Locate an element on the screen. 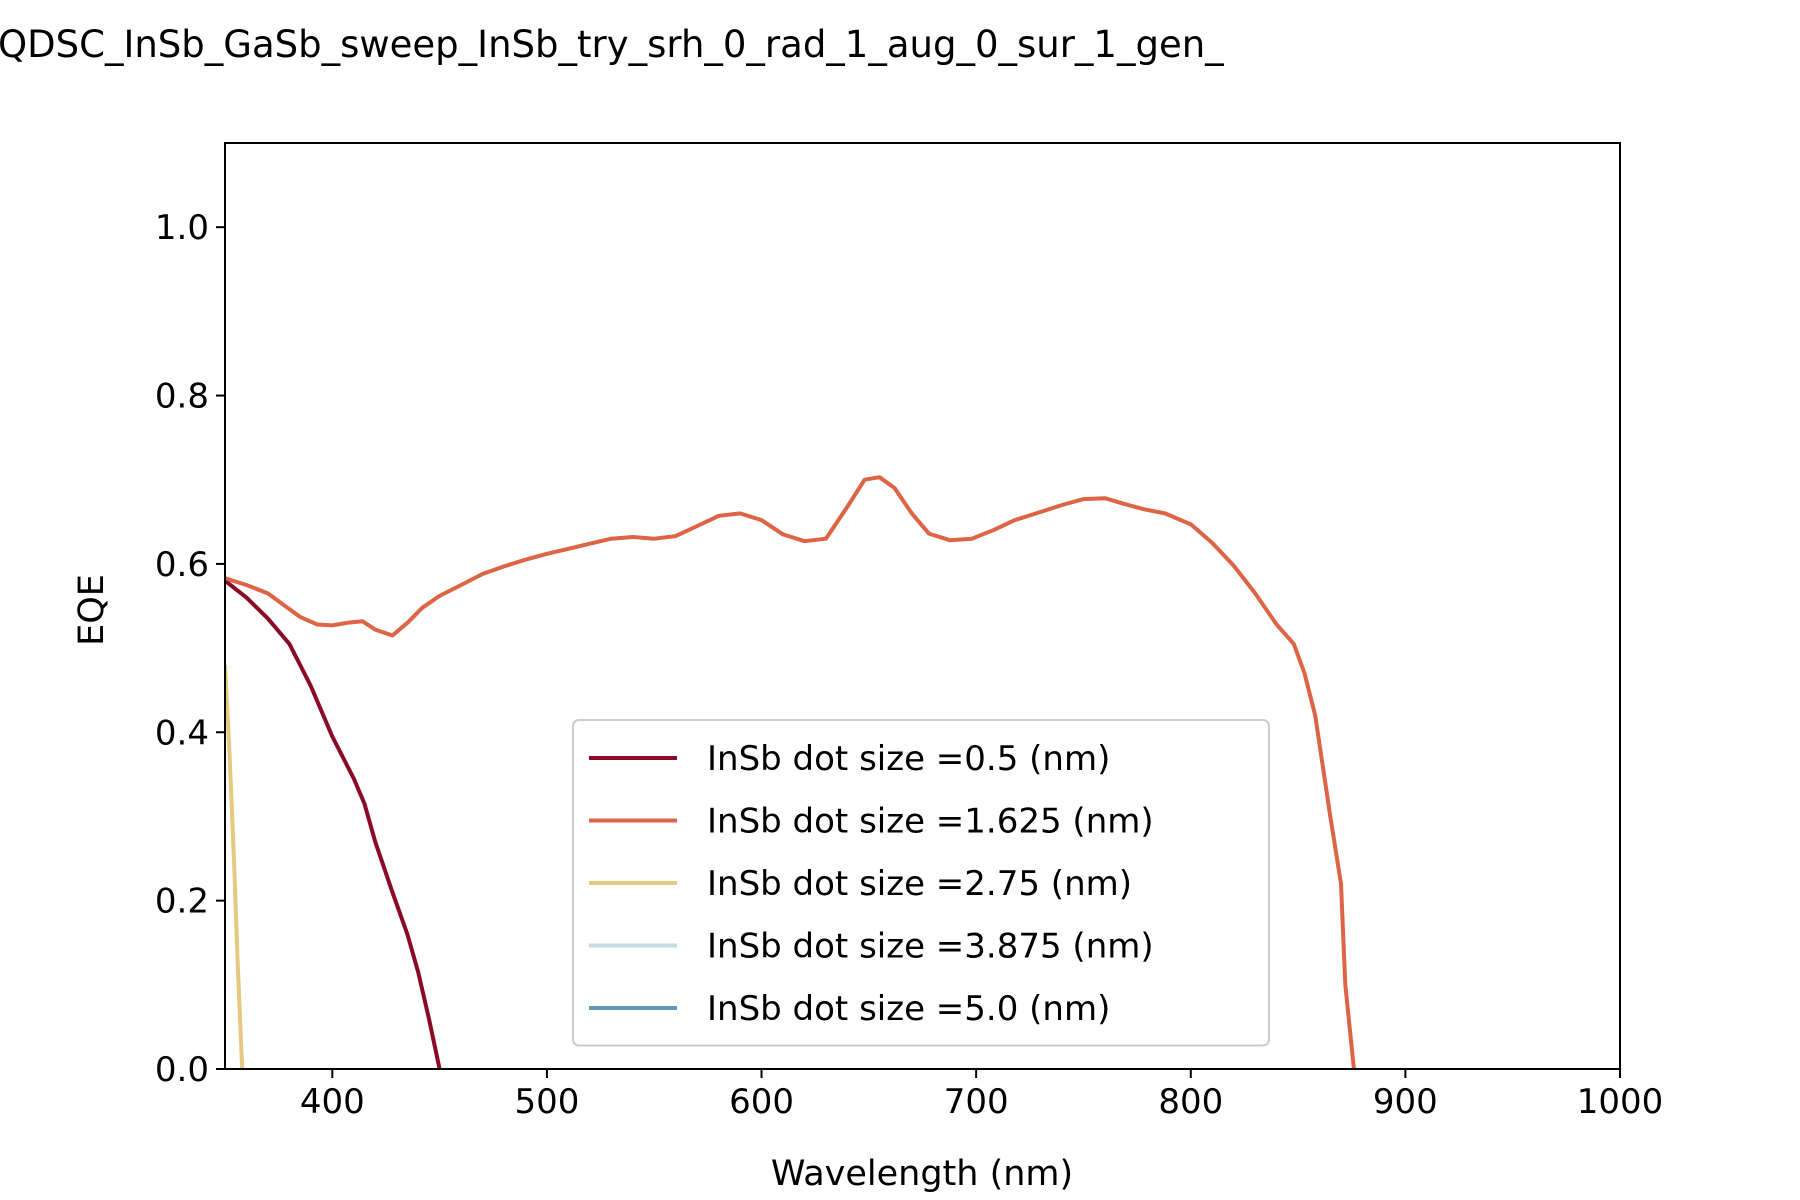  x-tick-label: 700 is located at coordinates (976, 1102).